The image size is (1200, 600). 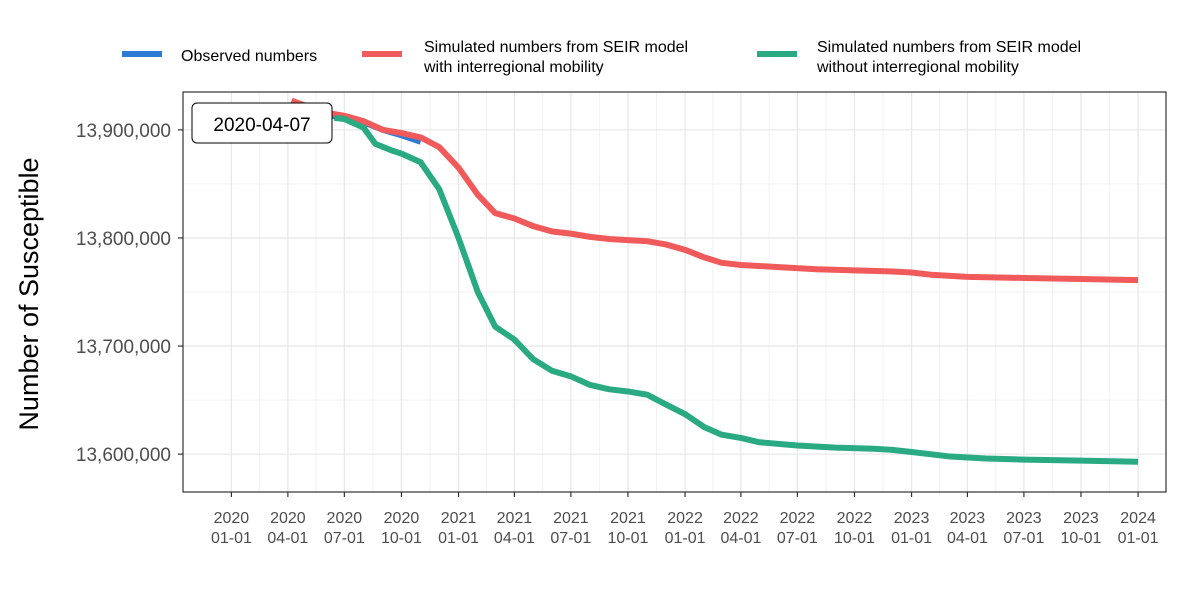 I want to click on date-annotation: 2020-04-07, so click(x=262, y=123).